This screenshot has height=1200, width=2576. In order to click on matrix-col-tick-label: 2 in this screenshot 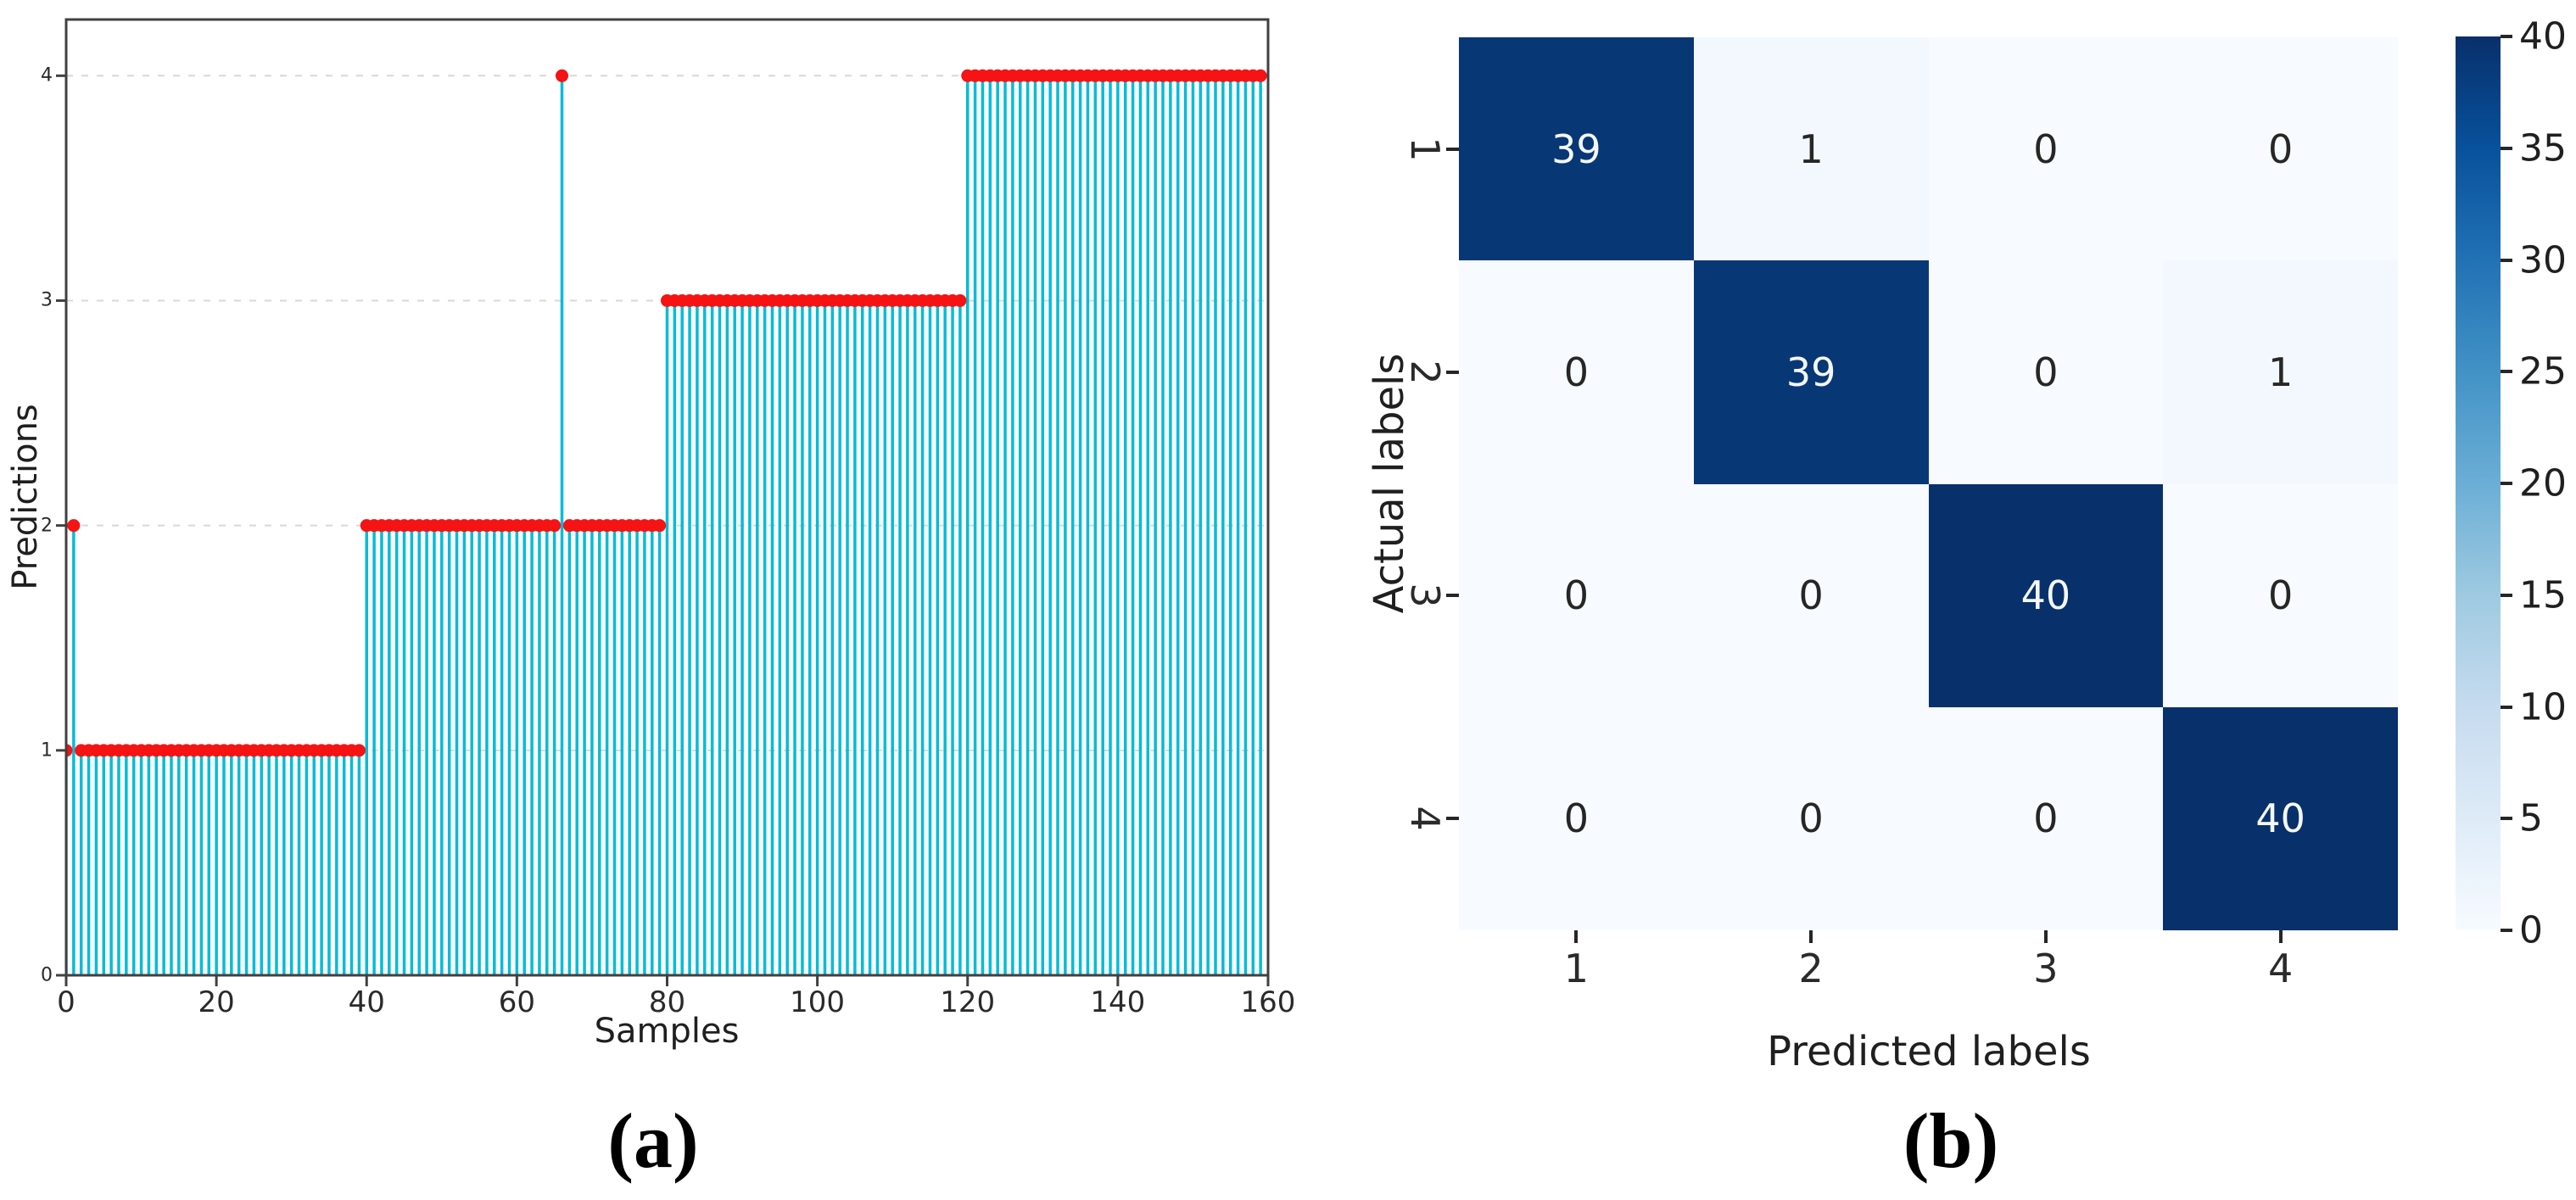, I will do `click(1811, 969)`.